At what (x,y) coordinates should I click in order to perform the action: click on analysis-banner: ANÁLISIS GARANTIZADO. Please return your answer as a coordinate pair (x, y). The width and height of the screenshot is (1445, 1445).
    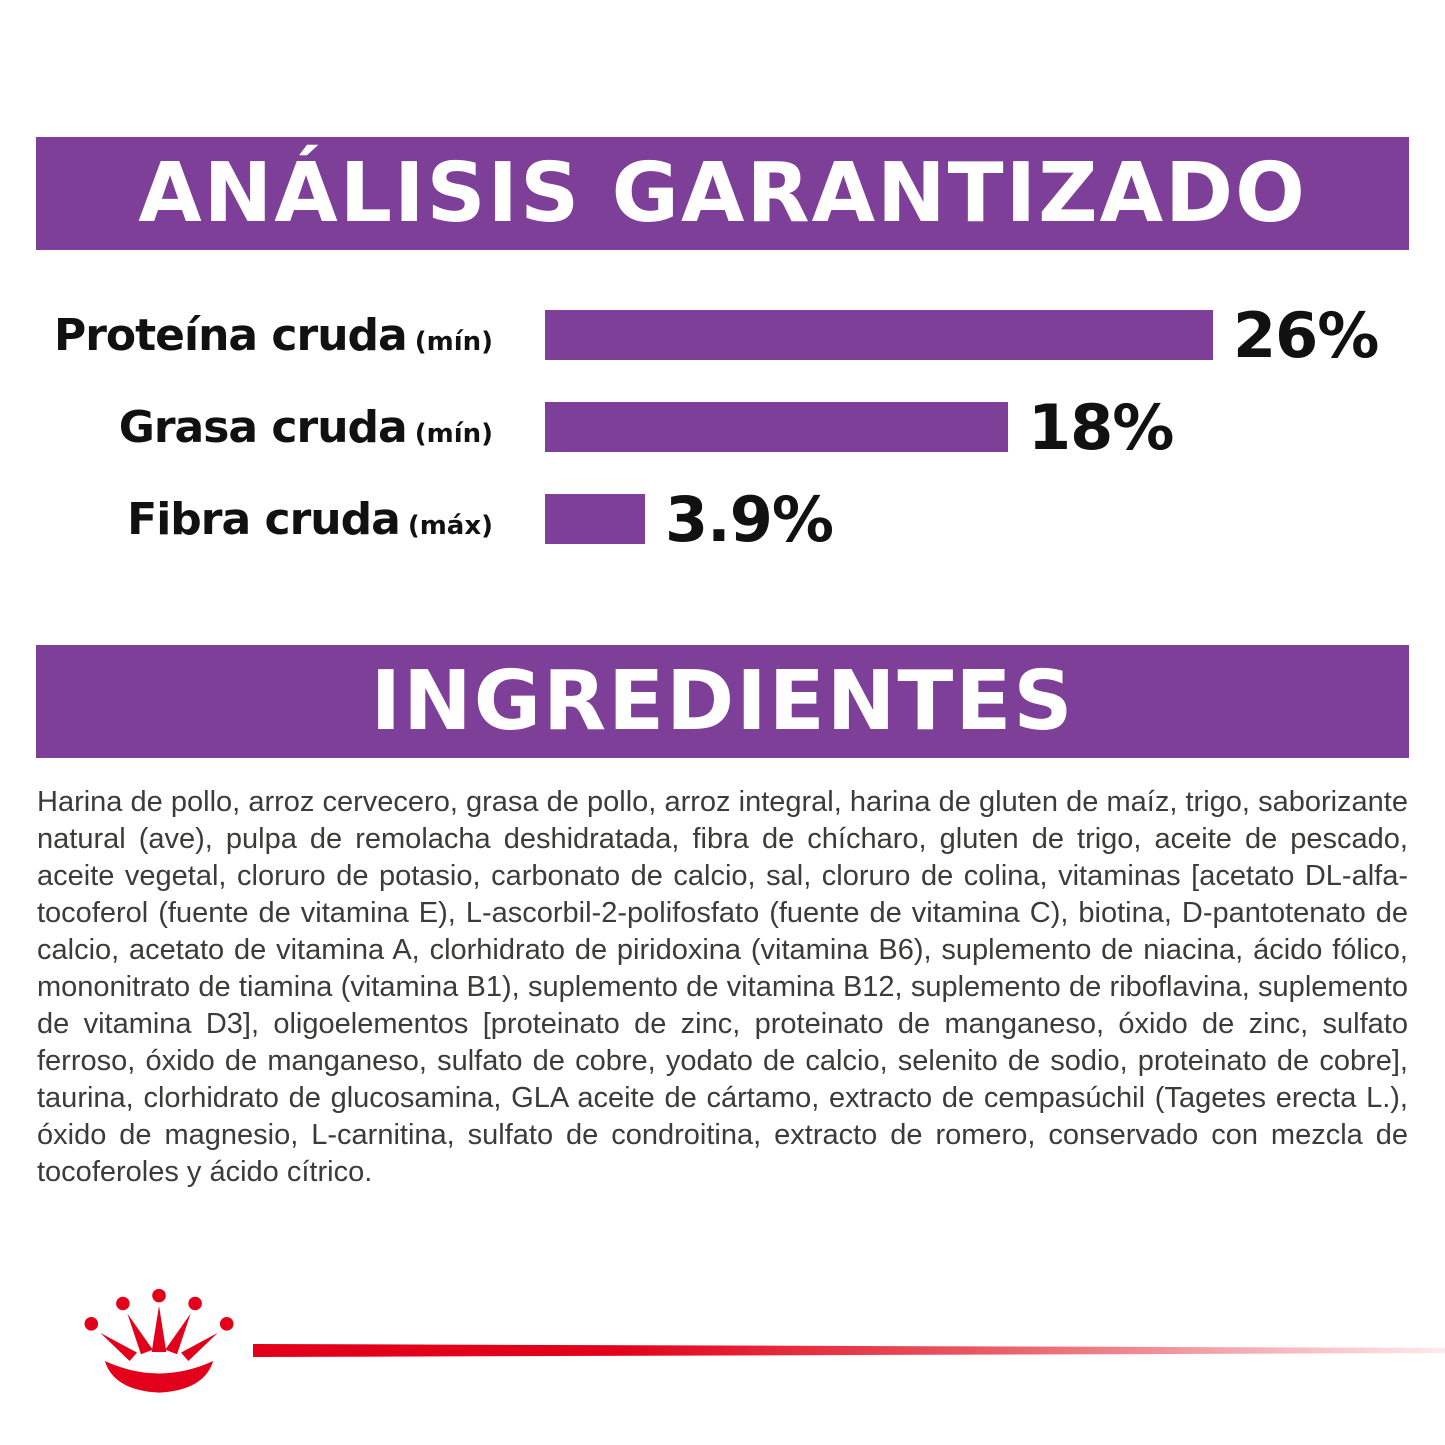
    Looking at the image, I should click on (722, 193).